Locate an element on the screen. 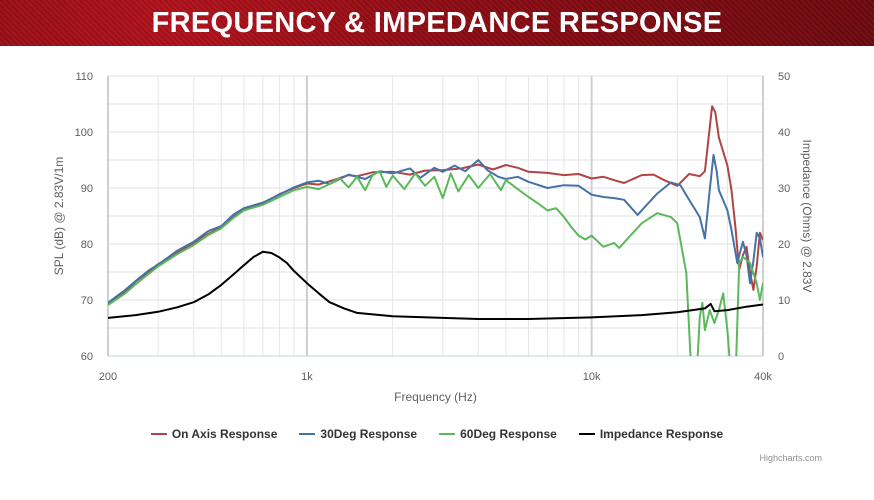 Image resolution: width=874 pixels, height=500 pixels. x-tick-label: 10k is located at coordinates (592, 377).